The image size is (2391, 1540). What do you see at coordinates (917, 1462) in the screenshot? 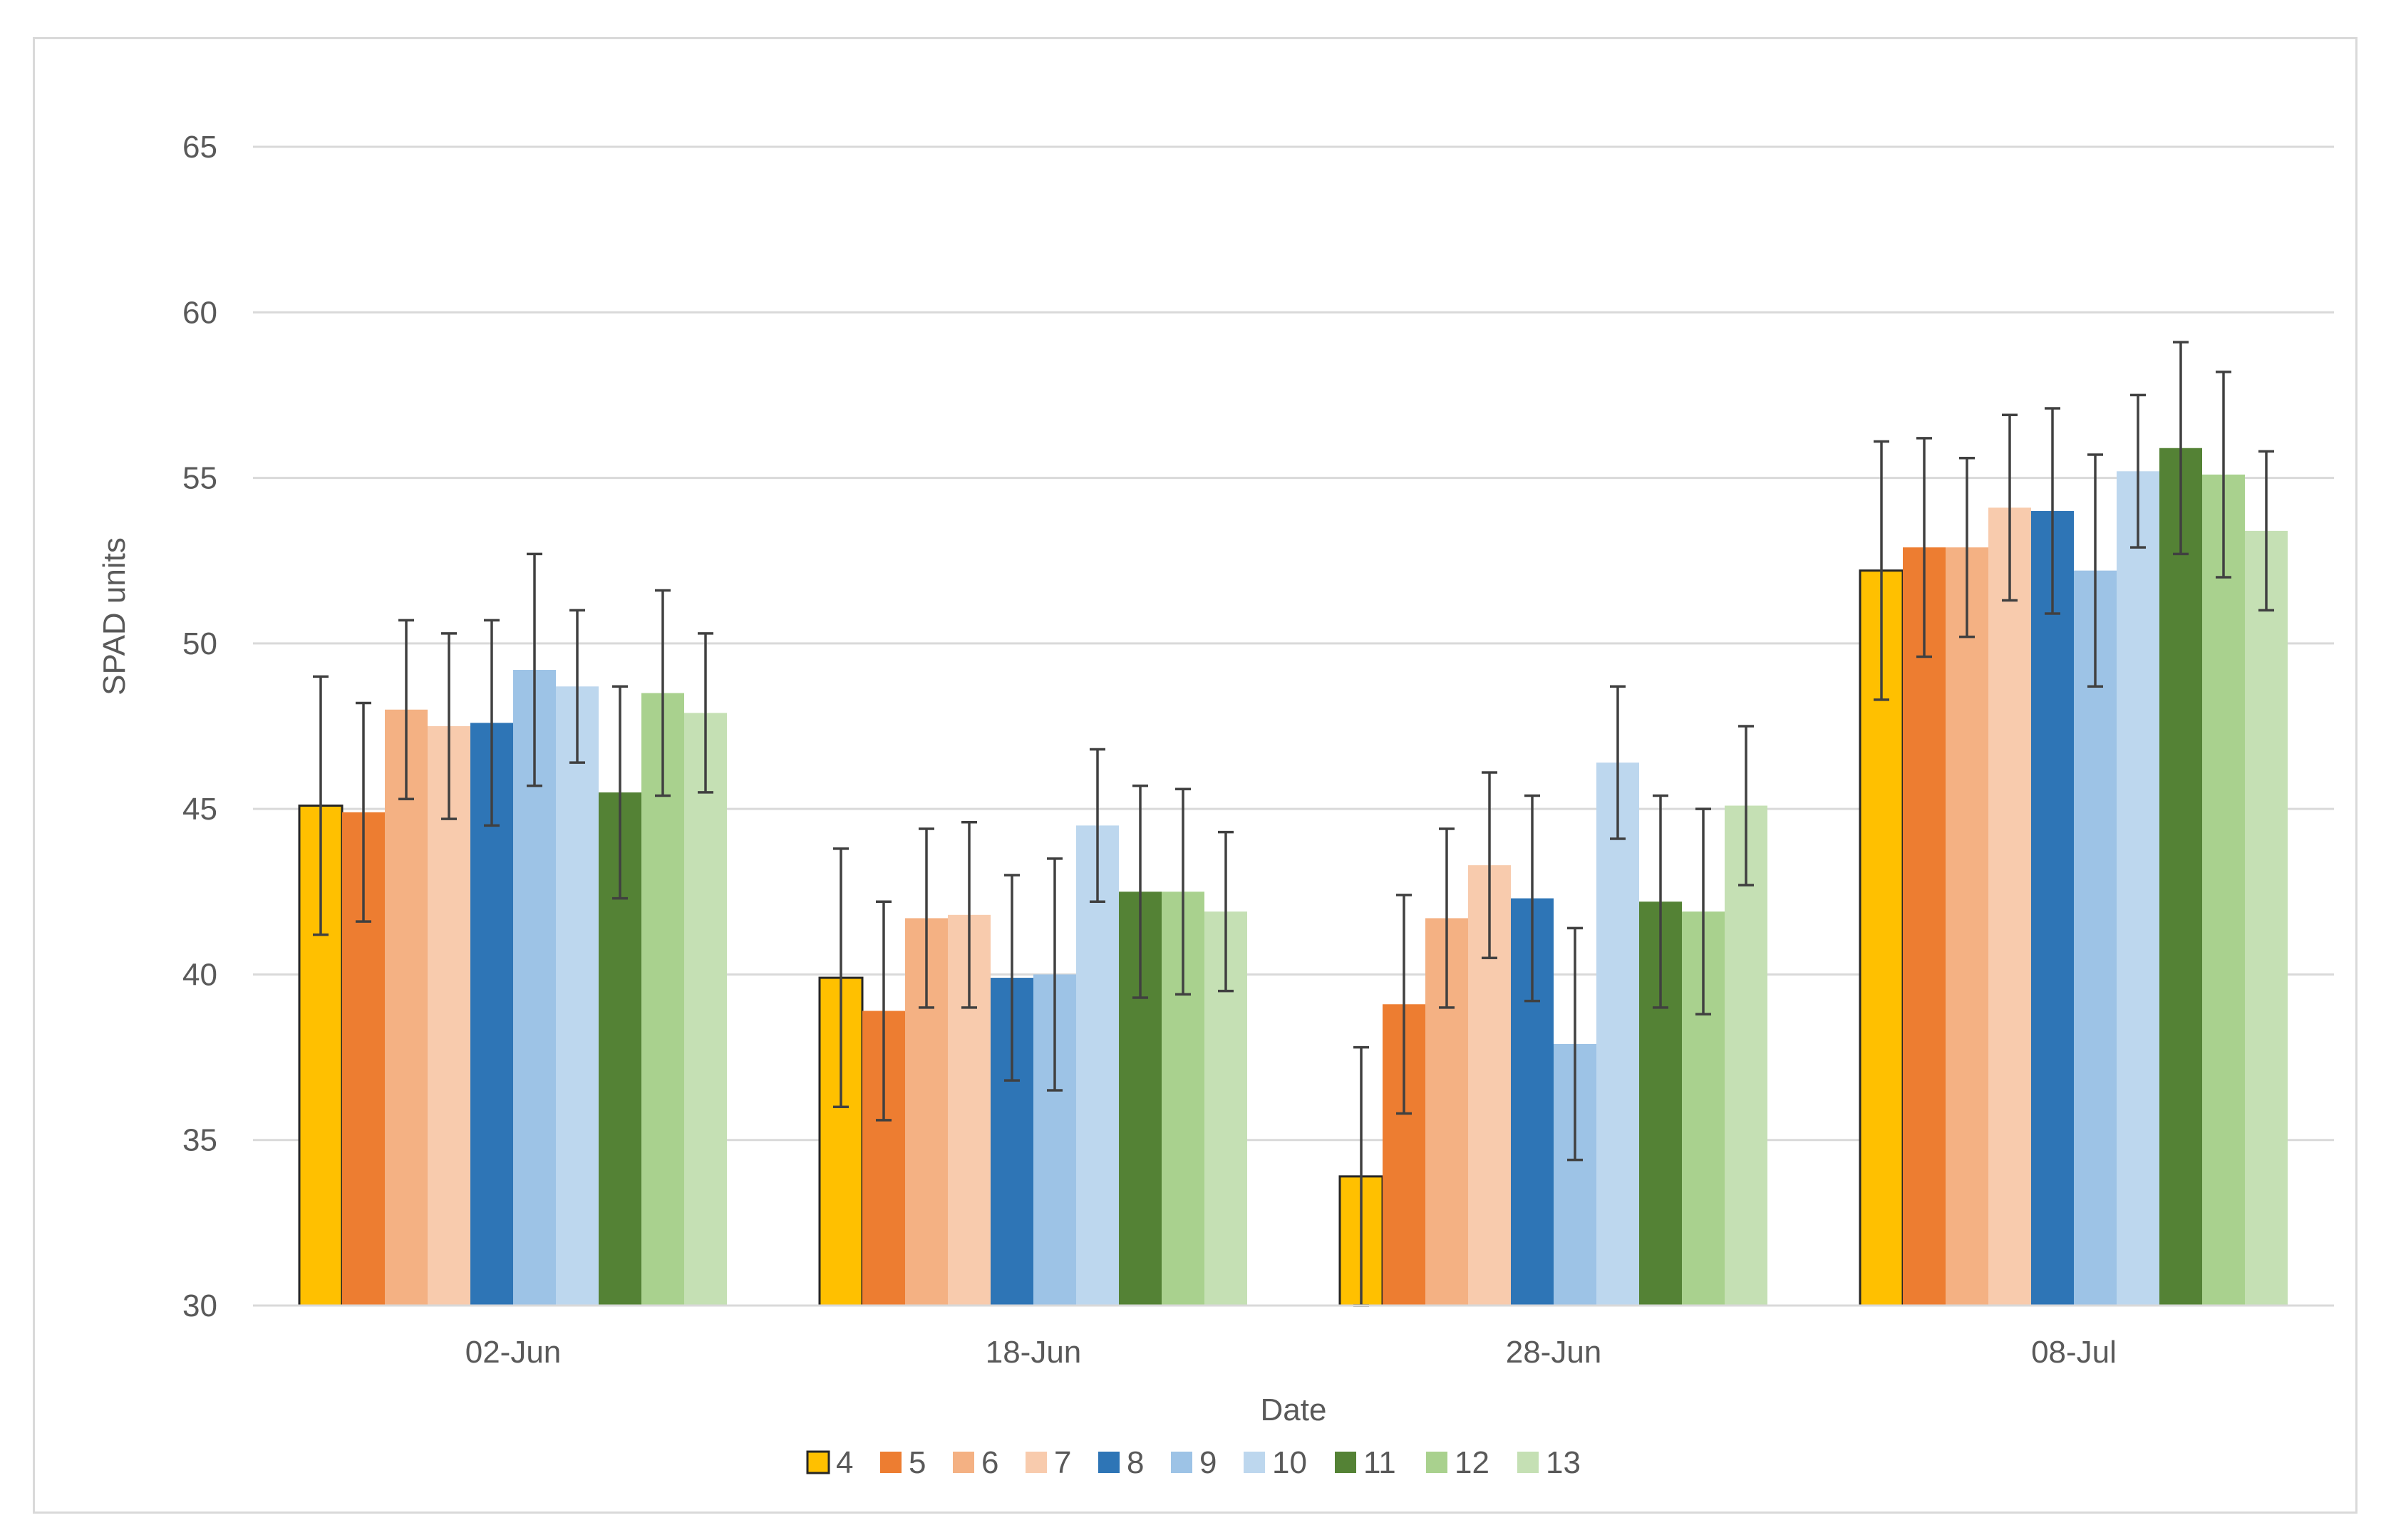
I see `legend-label-5: 5` at bounding box center [917, 1462].